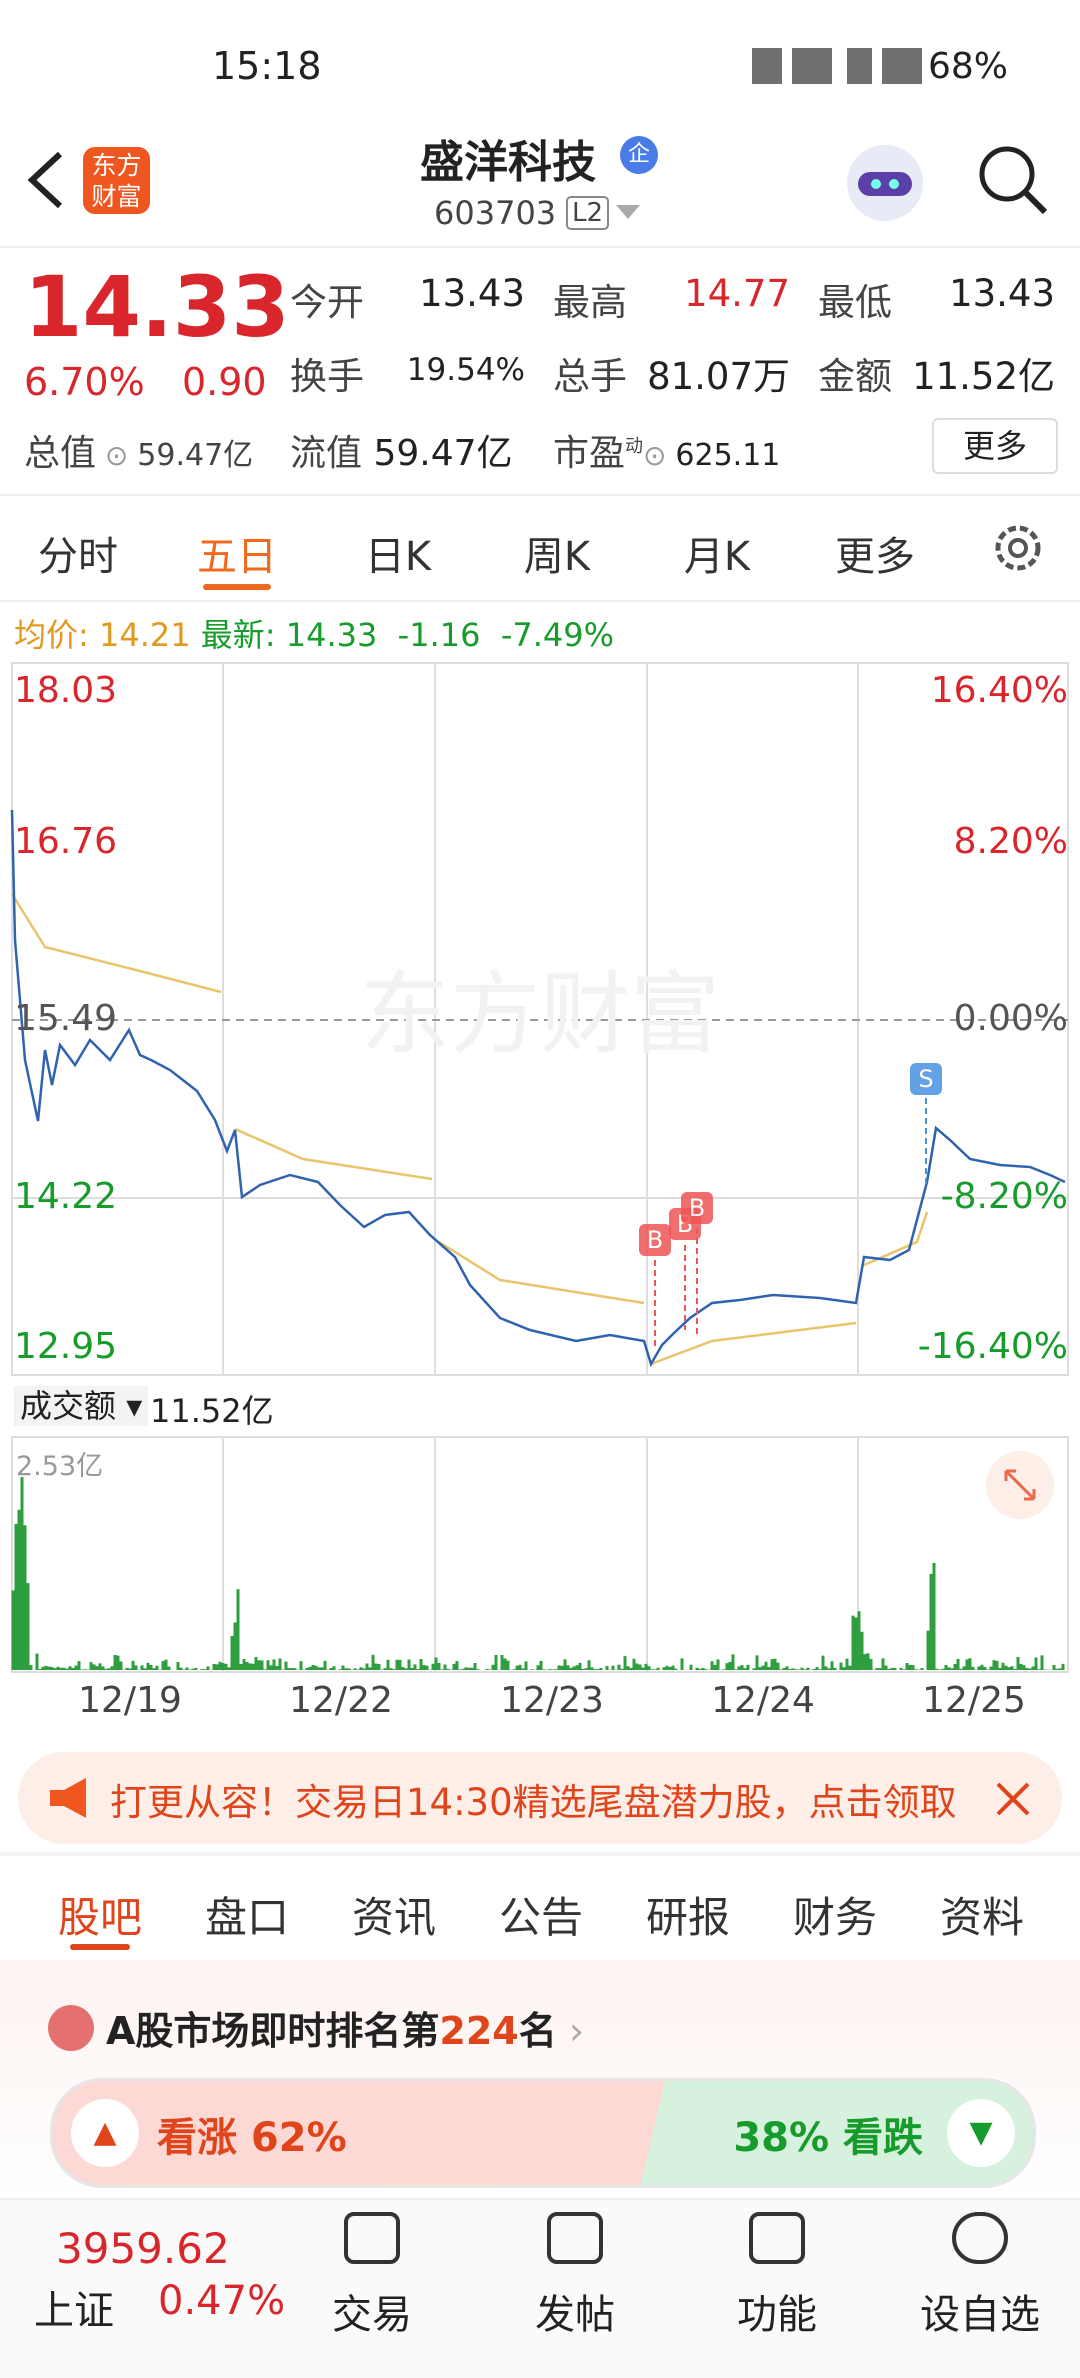 The image size is (1080, 2378). I want to click on up-bar, so click(359, 2133).